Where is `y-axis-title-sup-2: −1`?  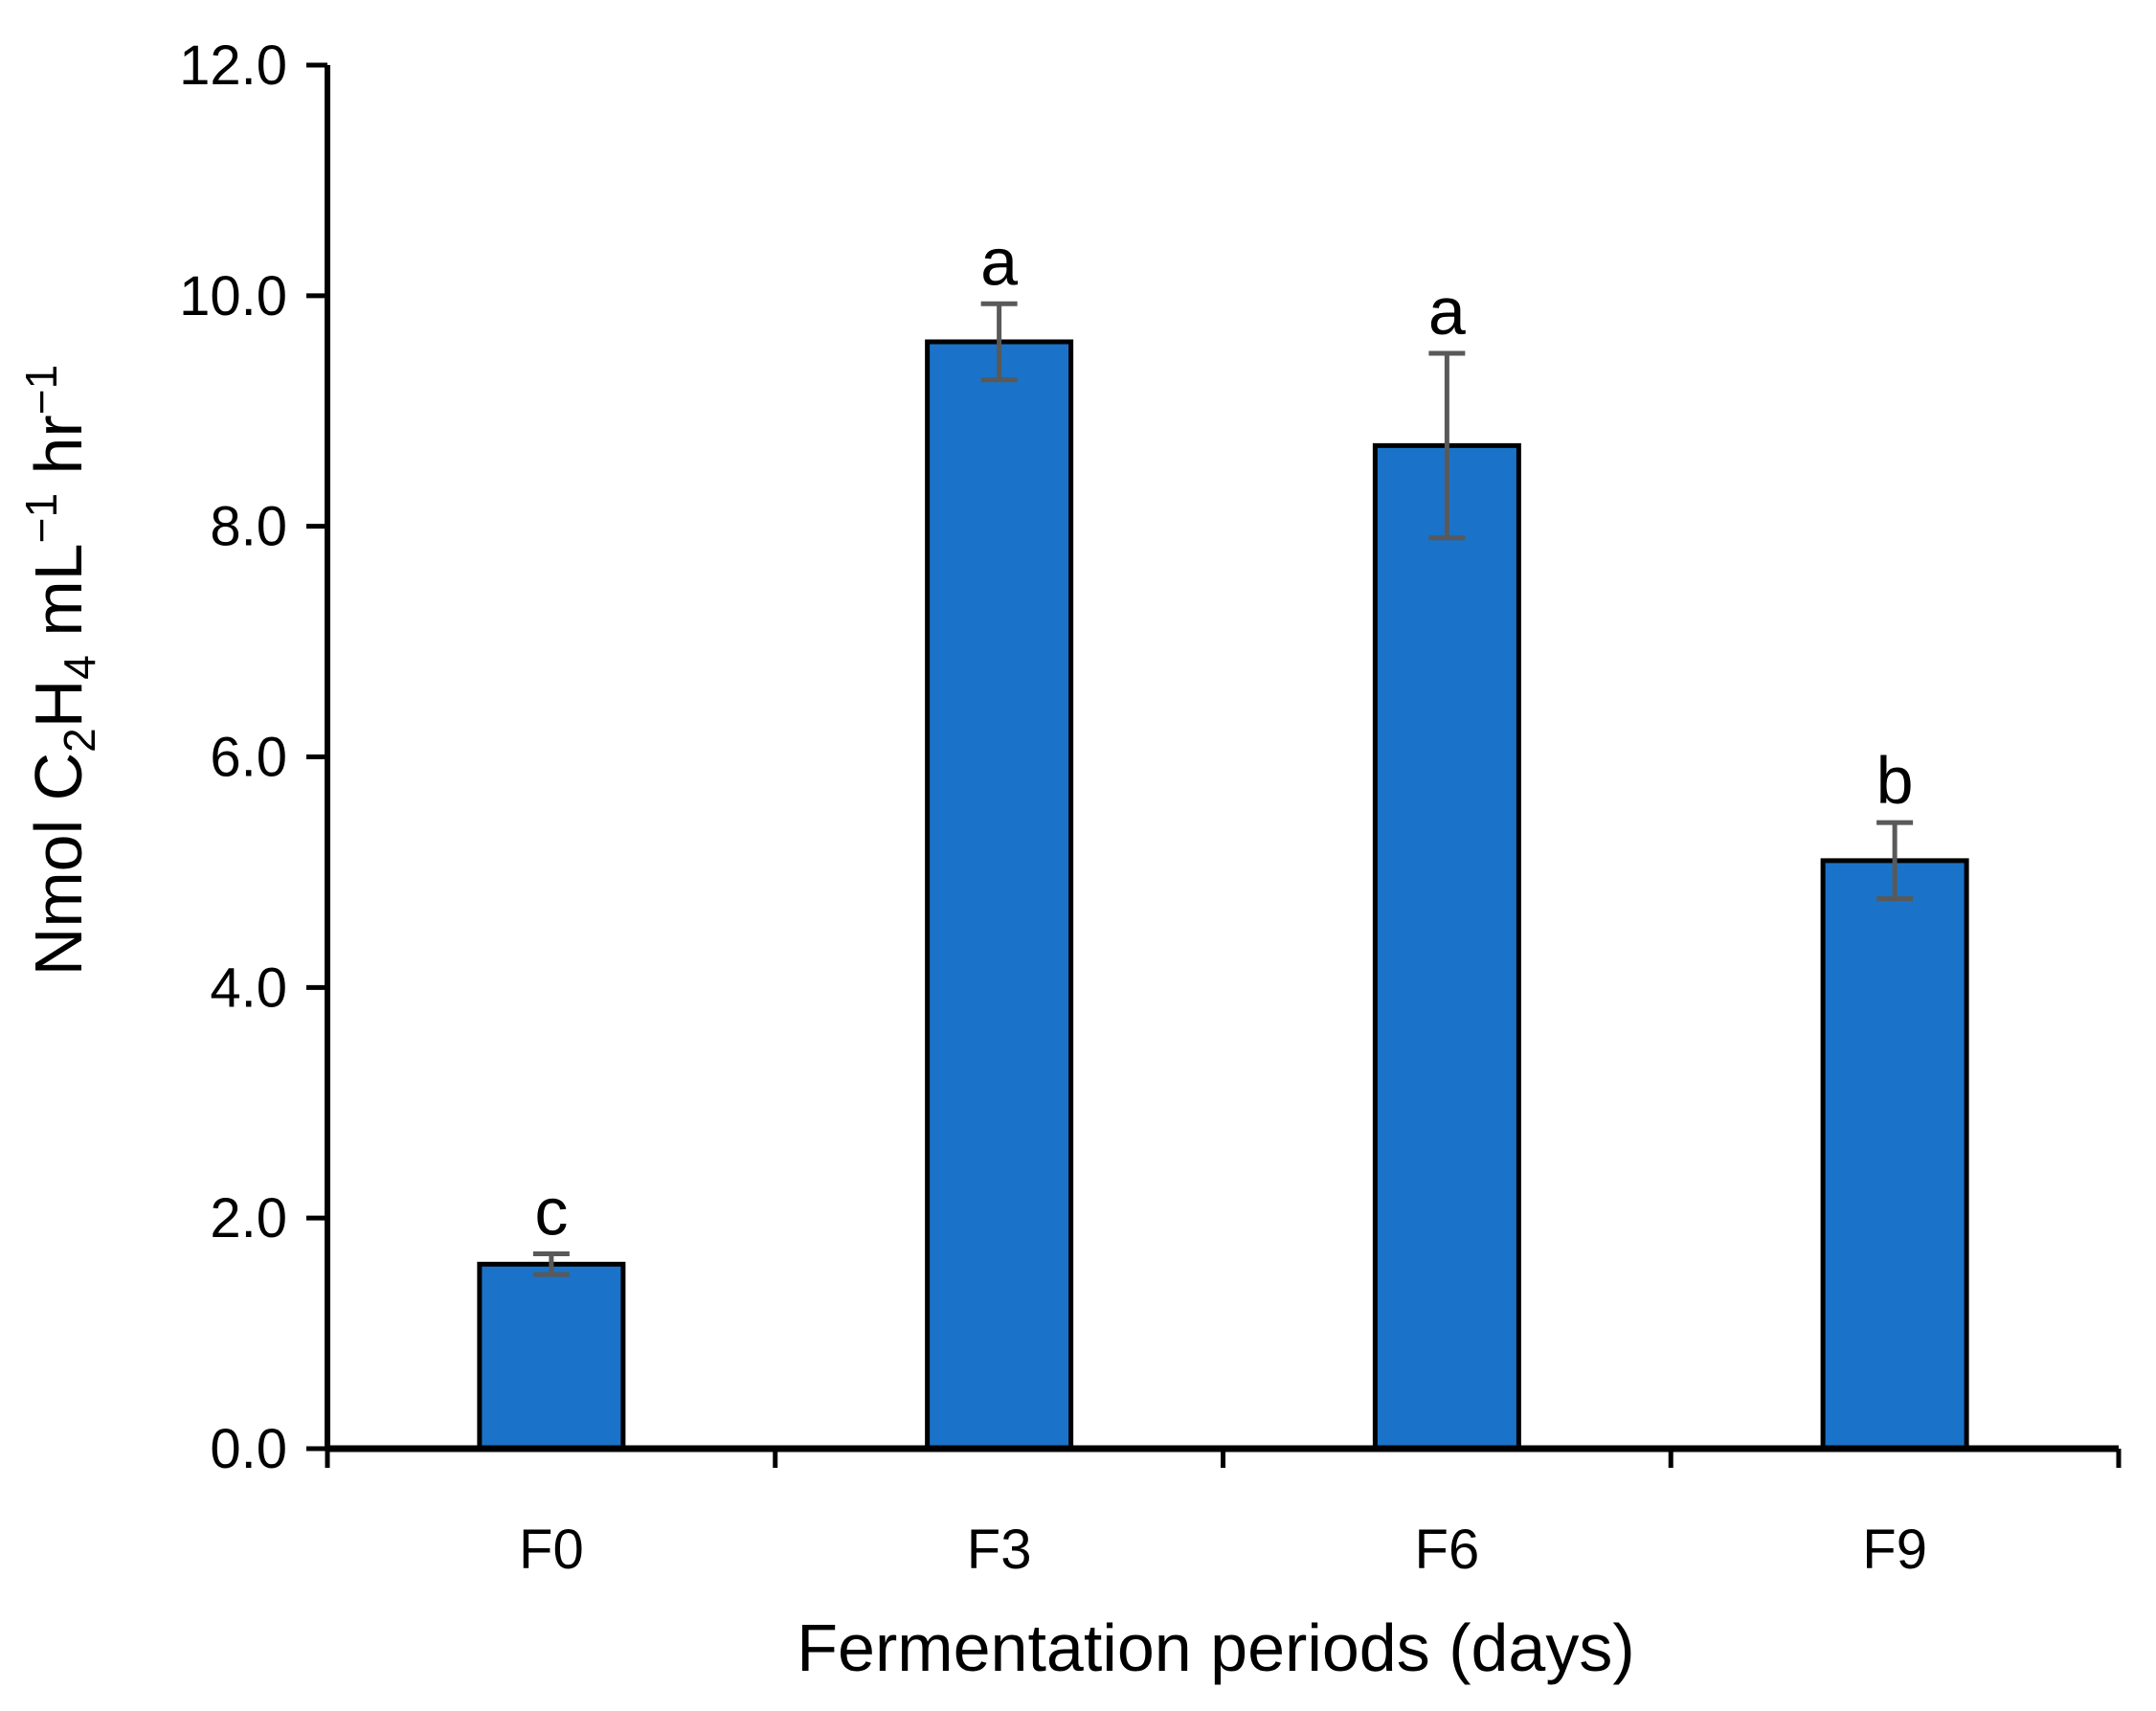 y-axis-title-sup-2: −1 is located at coordinates (41, 390).